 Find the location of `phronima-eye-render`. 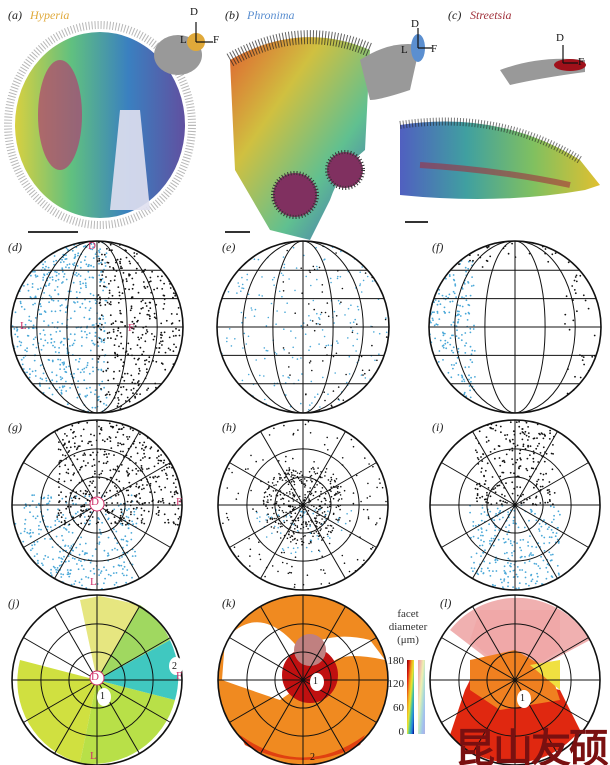

phronima-eye-render is located at coordinates (328, 134).